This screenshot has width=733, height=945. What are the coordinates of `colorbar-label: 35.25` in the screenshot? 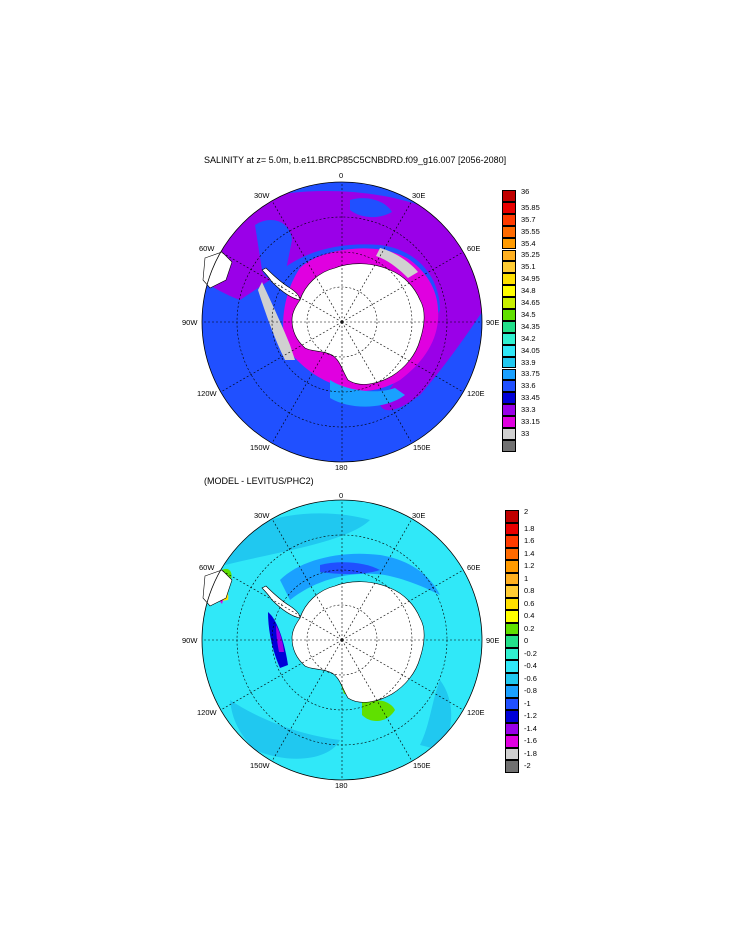 It's located at (530, 255).